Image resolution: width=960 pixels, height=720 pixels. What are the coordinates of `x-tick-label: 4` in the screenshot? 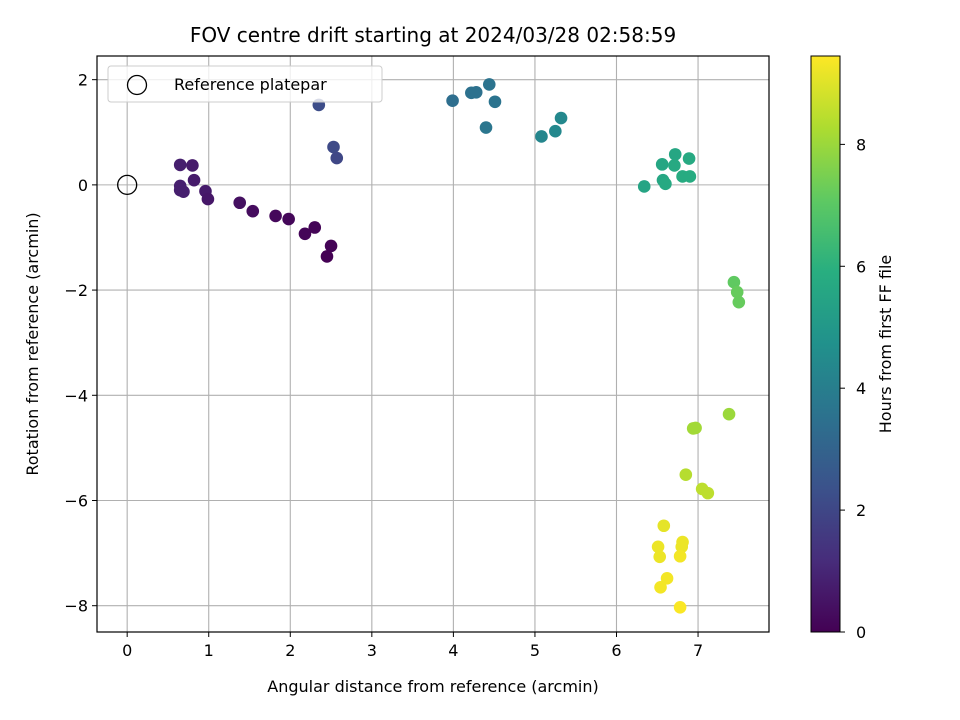 It's located at (453, 650).